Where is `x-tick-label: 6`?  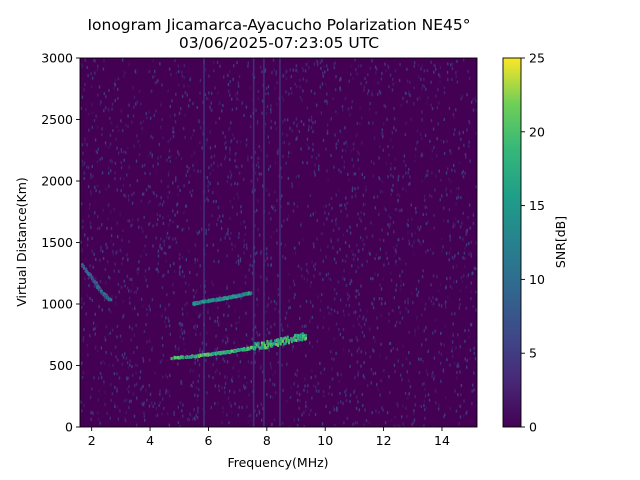 x-tick-label: 6 is located at coordinates (208, 440).